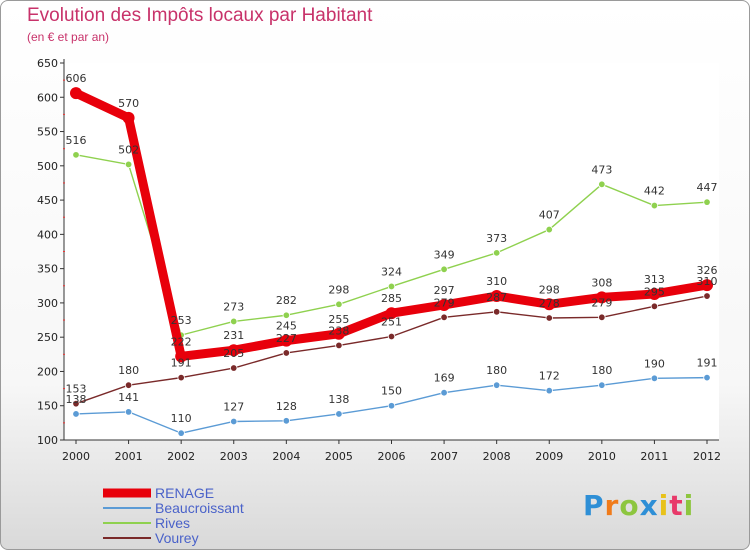  What do you see at coordinates (286, 326) in the screenshot?
I see `data-label: 245` at bounding box center [286, 326].